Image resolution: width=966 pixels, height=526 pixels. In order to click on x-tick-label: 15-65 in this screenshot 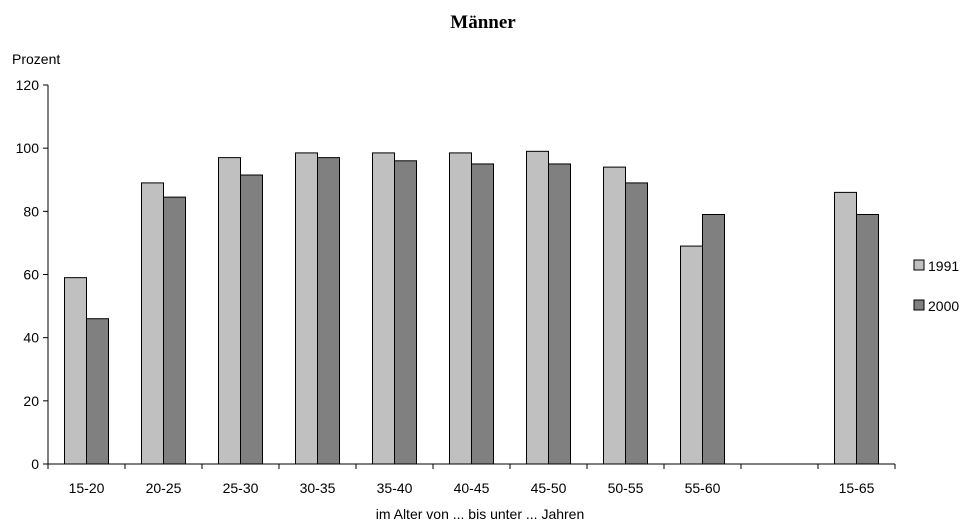, I will do `click(857, 488)`.